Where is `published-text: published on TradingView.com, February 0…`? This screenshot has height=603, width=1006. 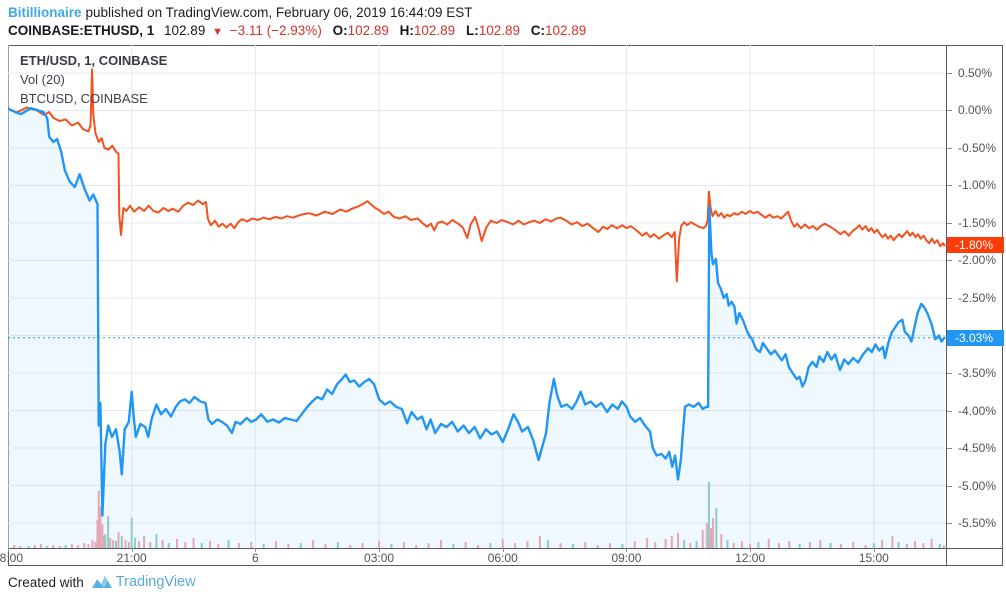
published-text: published on TradingView.com, February 0… is located at coordinates (279, 12).